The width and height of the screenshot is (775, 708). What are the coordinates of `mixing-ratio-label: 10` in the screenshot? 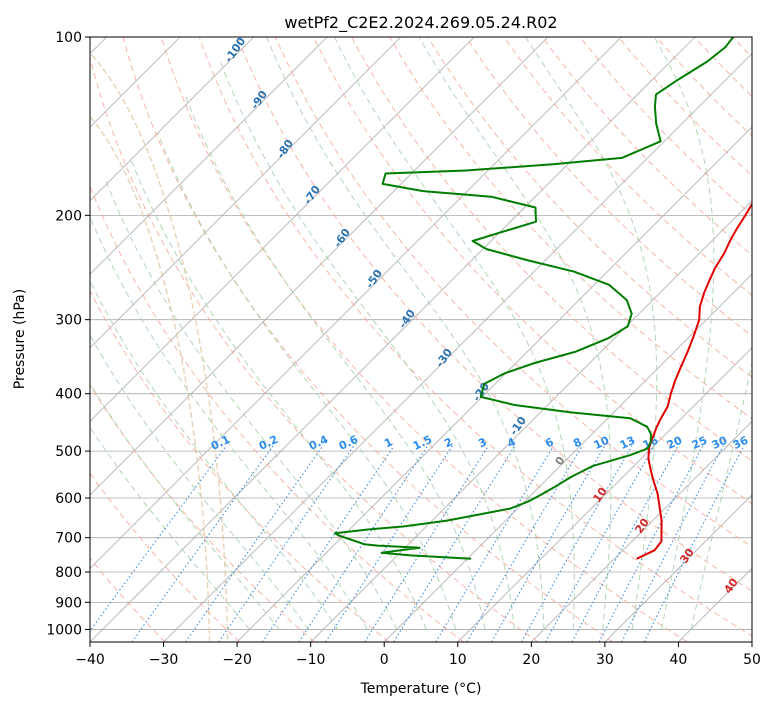 It's located at (602, 443).